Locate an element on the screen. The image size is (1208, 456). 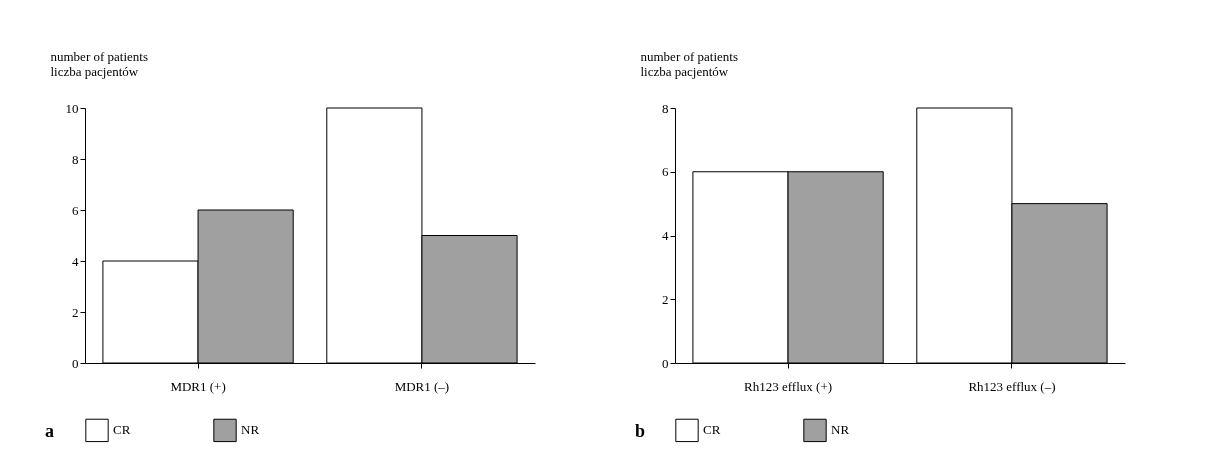
x-tick-label: Rh123 efflux (–) is located at coordinates (1012, 386).